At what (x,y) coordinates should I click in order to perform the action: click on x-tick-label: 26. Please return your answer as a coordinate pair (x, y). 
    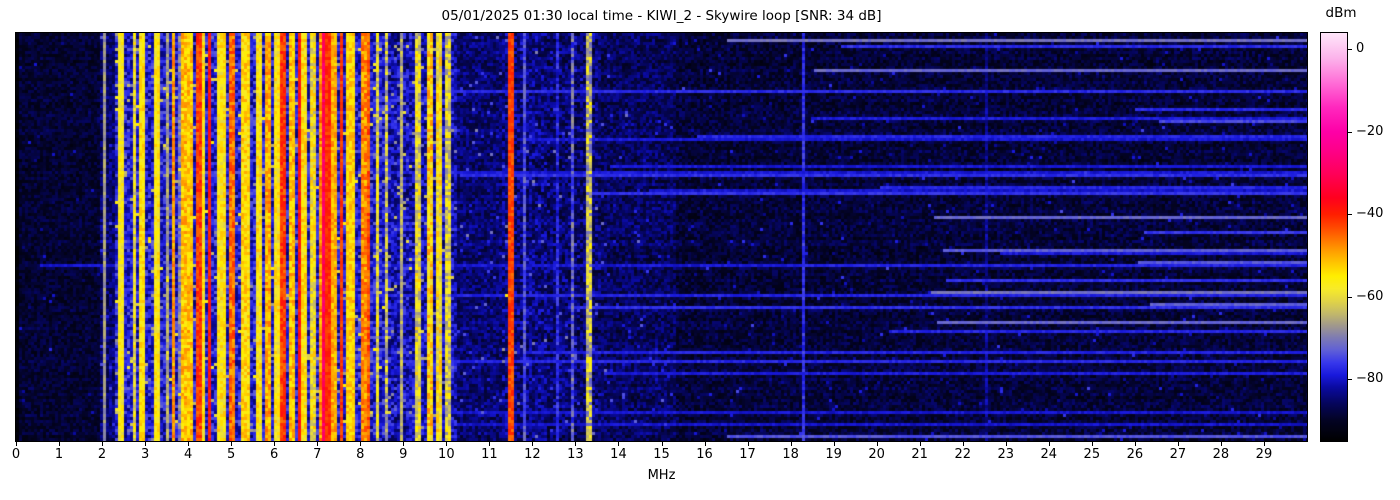
    Looking at the image, I should click on (1135, 454).